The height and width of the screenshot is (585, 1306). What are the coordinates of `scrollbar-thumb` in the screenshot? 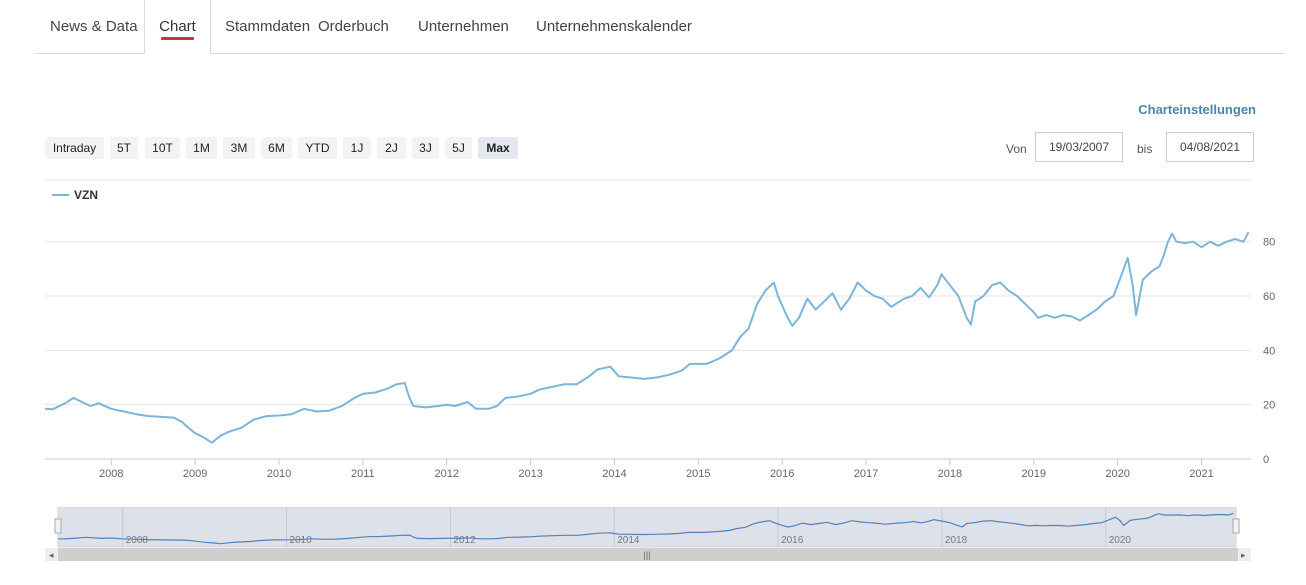 It's located at (648, 554).